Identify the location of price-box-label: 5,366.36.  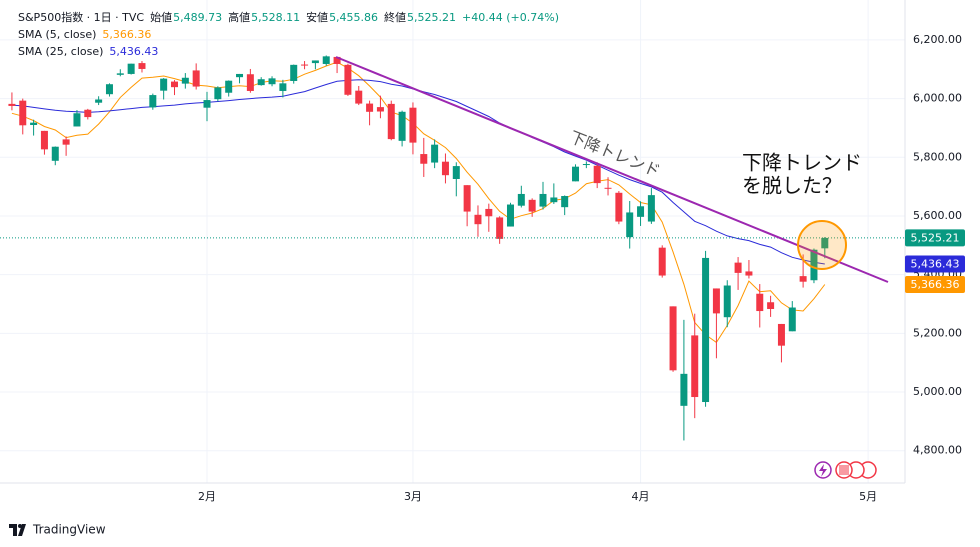
(935, 284).